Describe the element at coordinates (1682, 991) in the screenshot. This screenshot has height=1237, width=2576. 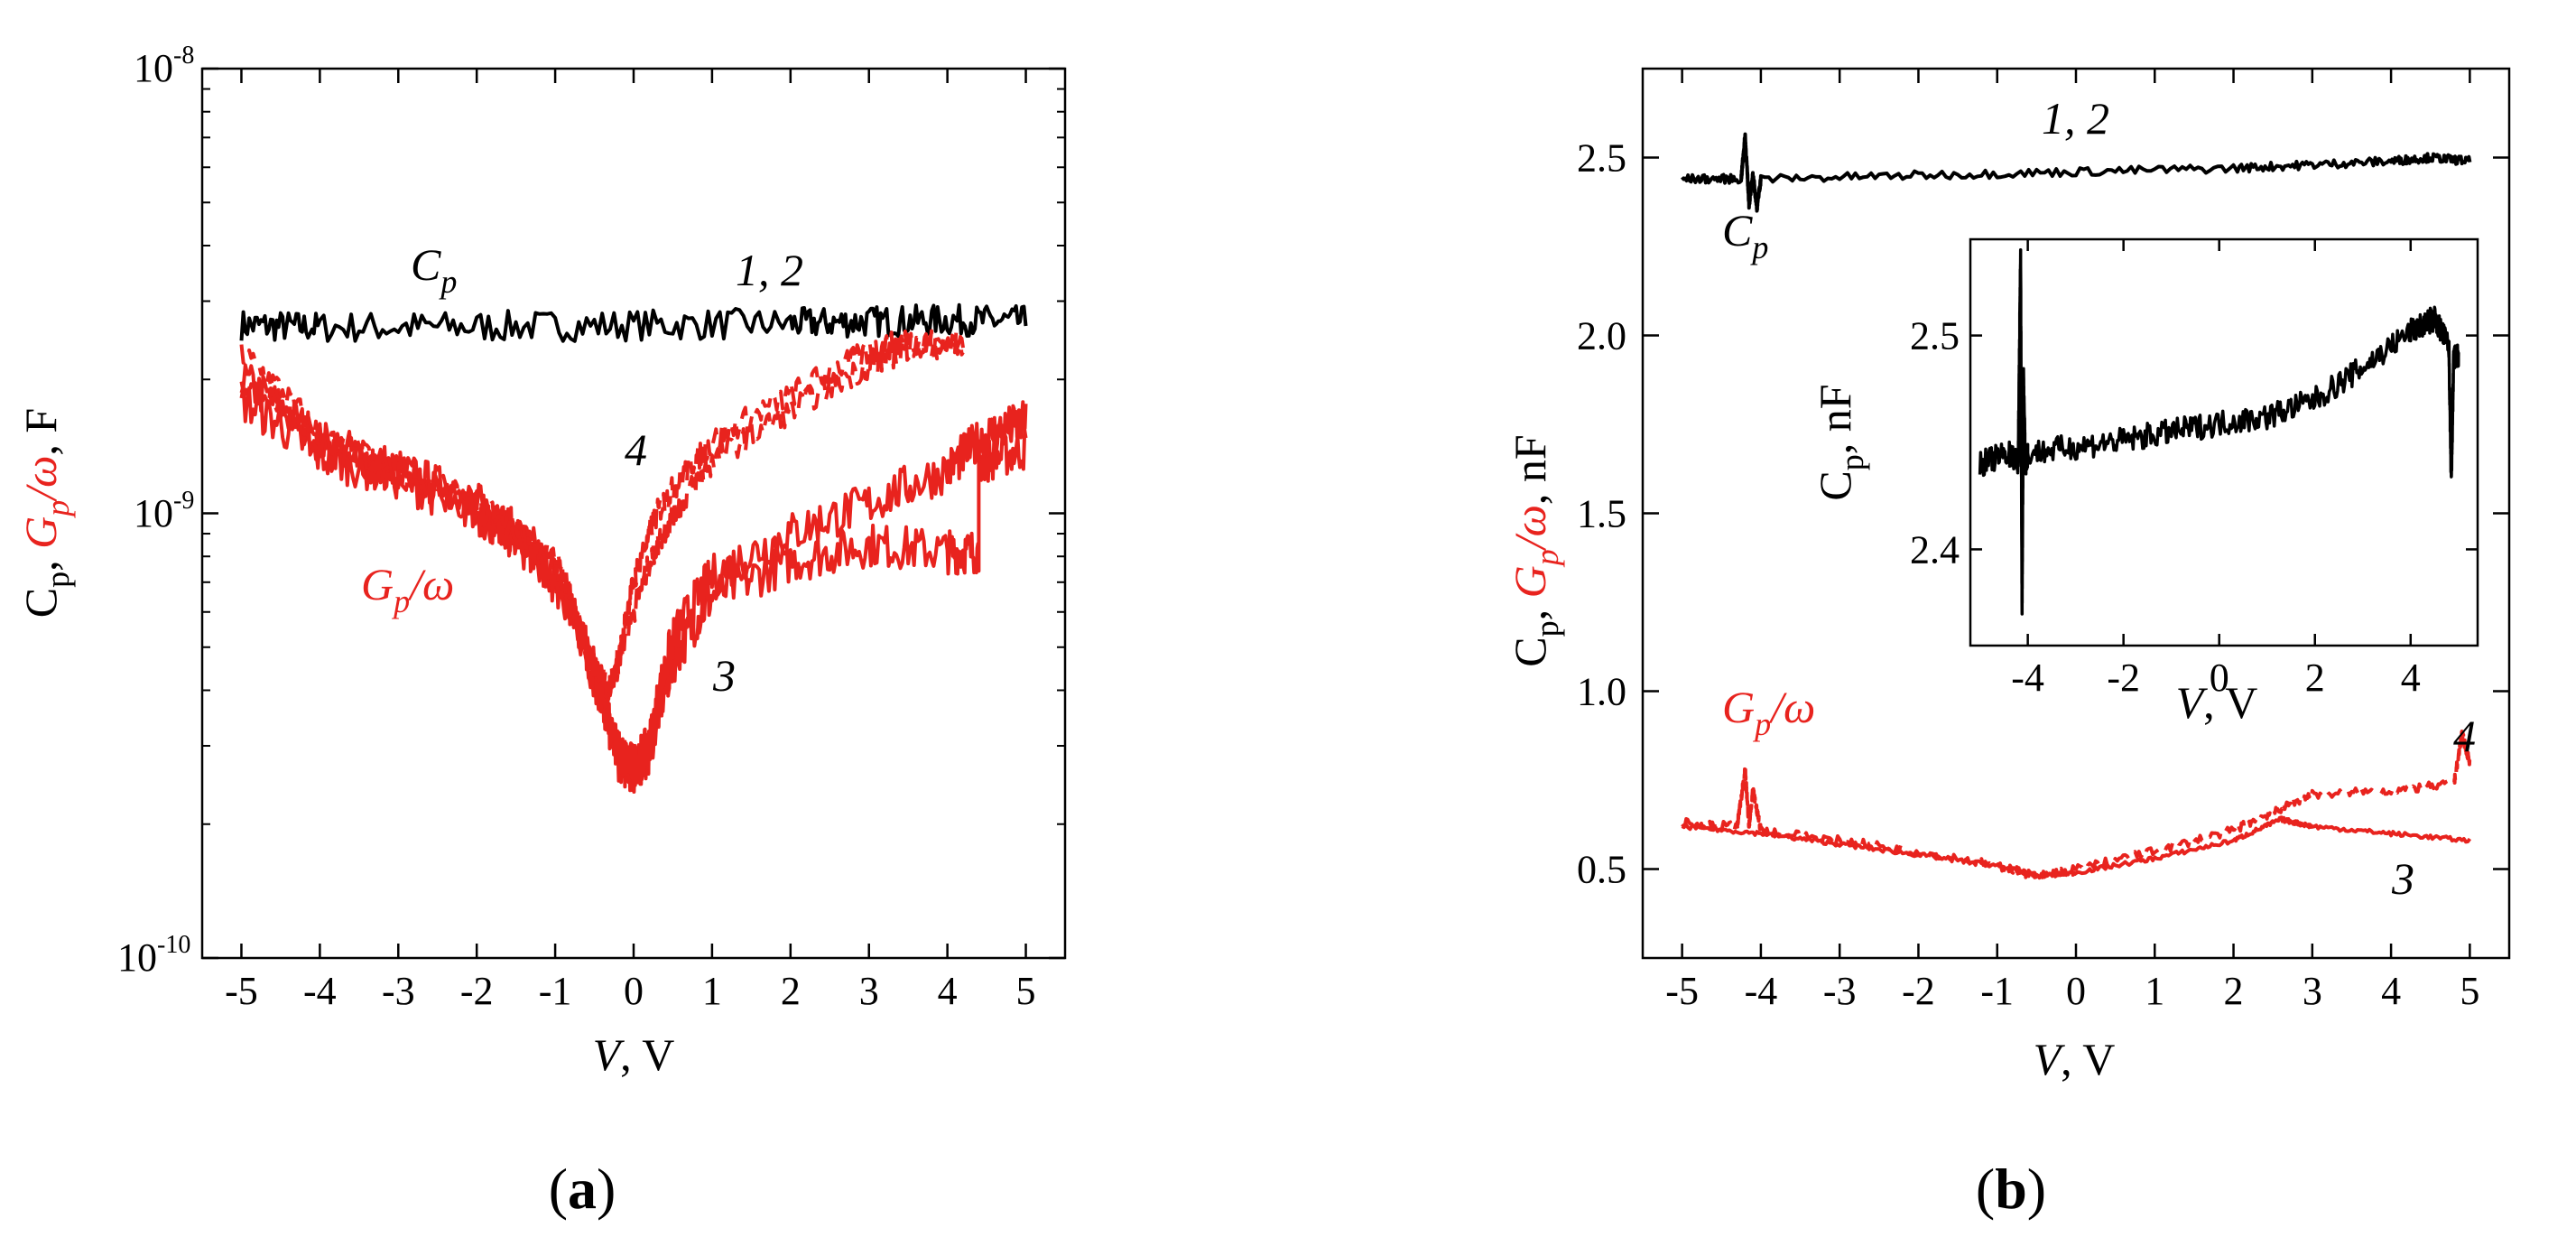
I see `panel-b-xtick-label: -5` at that location.